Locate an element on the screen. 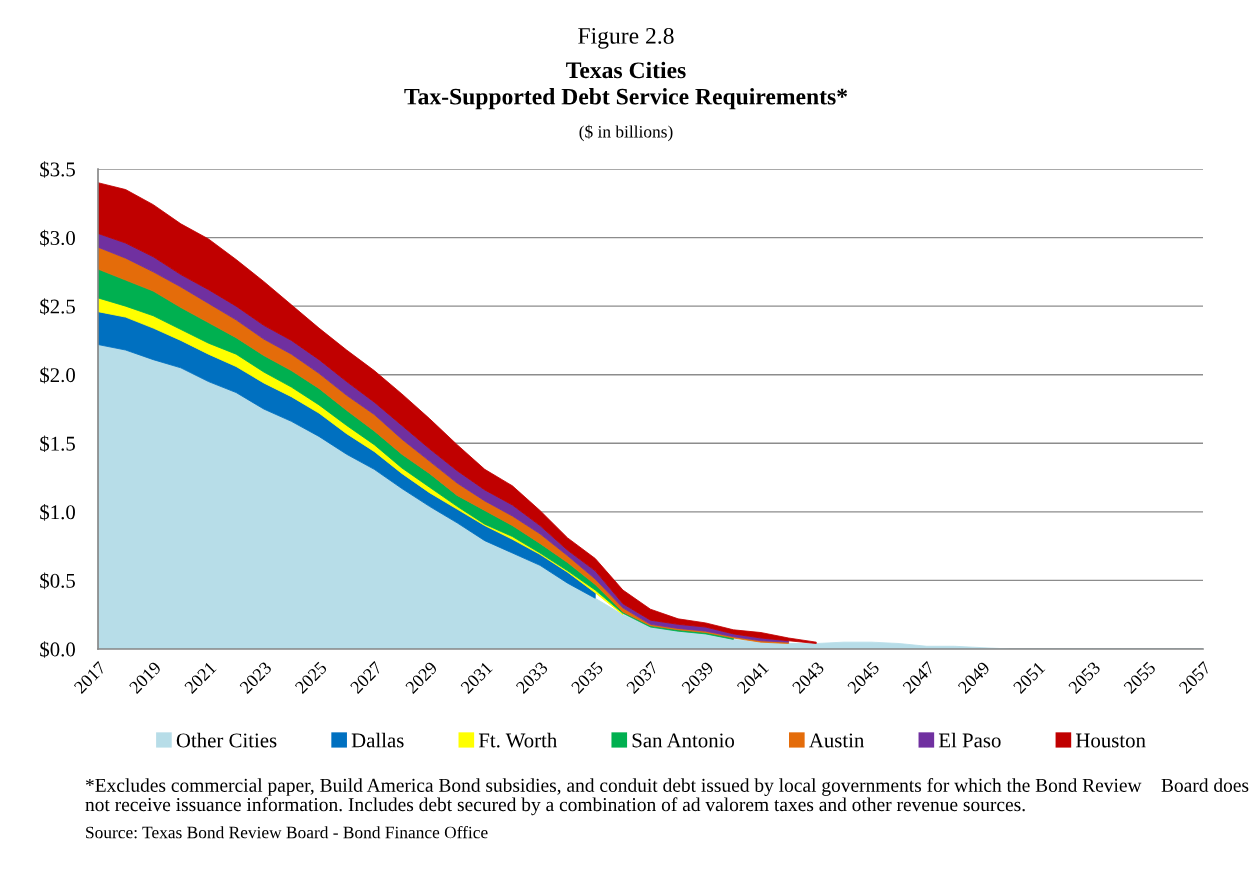 This screenshot has height=869, width=1252. chart-title: Texas Cities Tax-Supported Debt Service Requirements* is located at coordinates (626, 85).